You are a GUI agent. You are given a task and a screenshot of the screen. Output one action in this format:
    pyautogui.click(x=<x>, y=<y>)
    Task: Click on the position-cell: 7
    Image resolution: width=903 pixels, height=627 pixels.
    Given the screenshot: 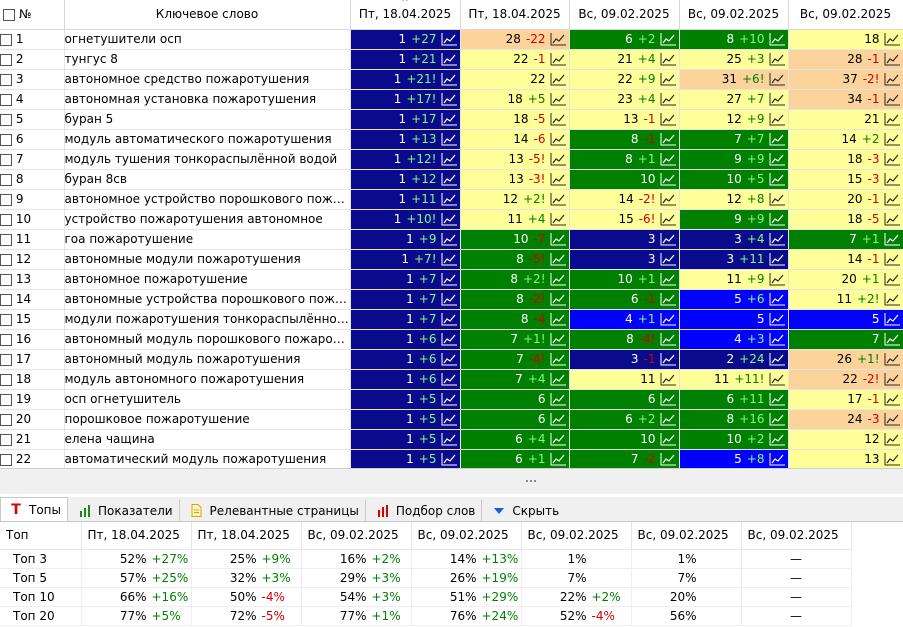 What is the action you would take?
    pyautogui.click(x=845, y=339)
    